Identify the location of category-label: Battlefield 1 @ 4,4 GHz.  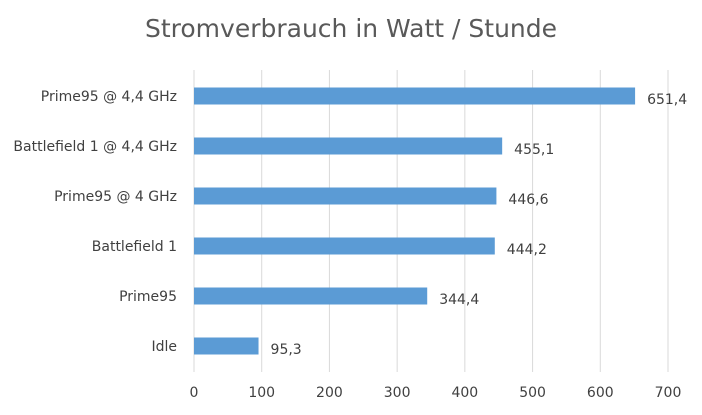
(95, 147).